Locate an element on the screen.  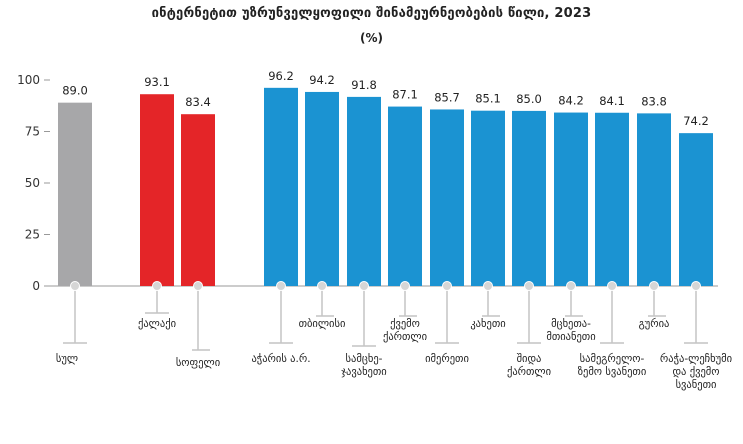
y-tick-label: 0 is located at coordinates (36, 286).